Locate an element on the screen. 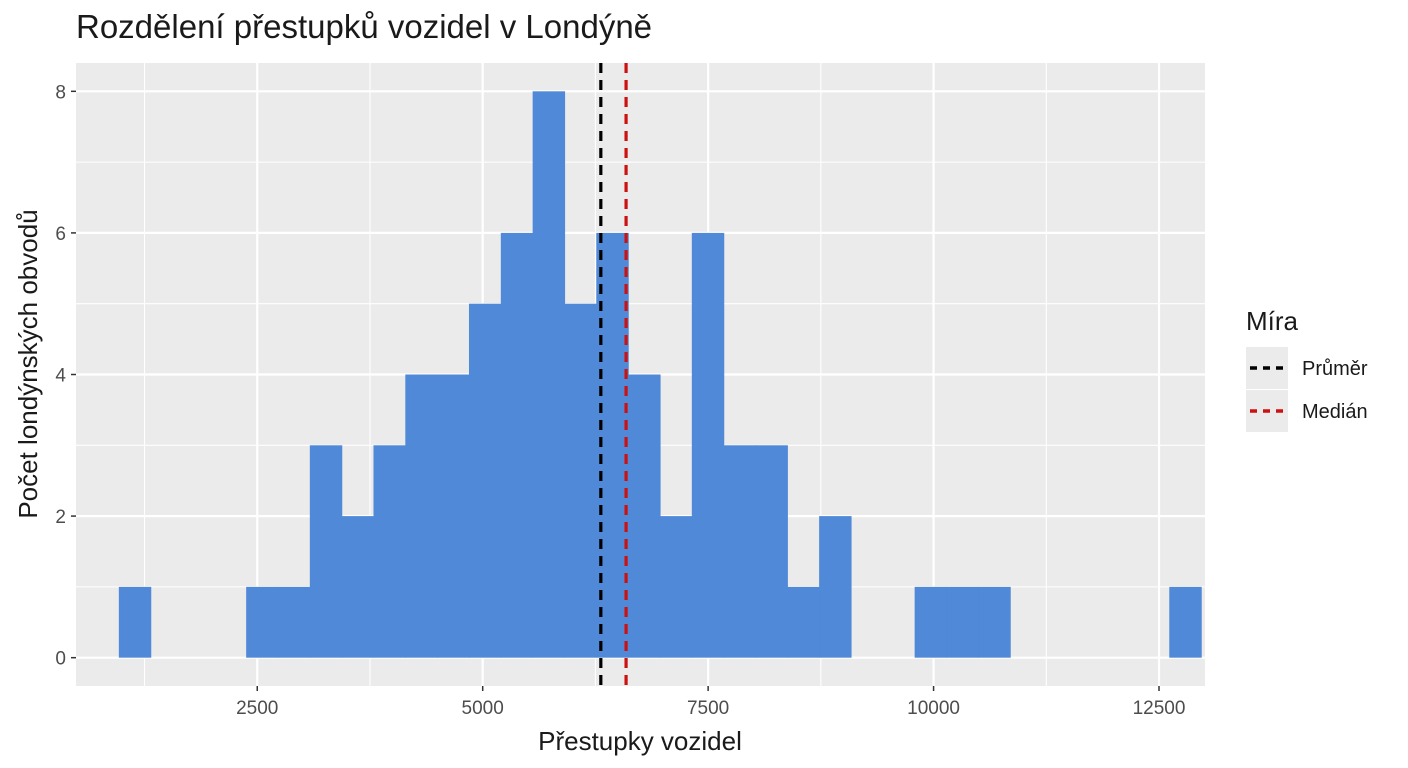  y-axis-title: Počet londýnských obvodů is located at coordinates (28, 363).